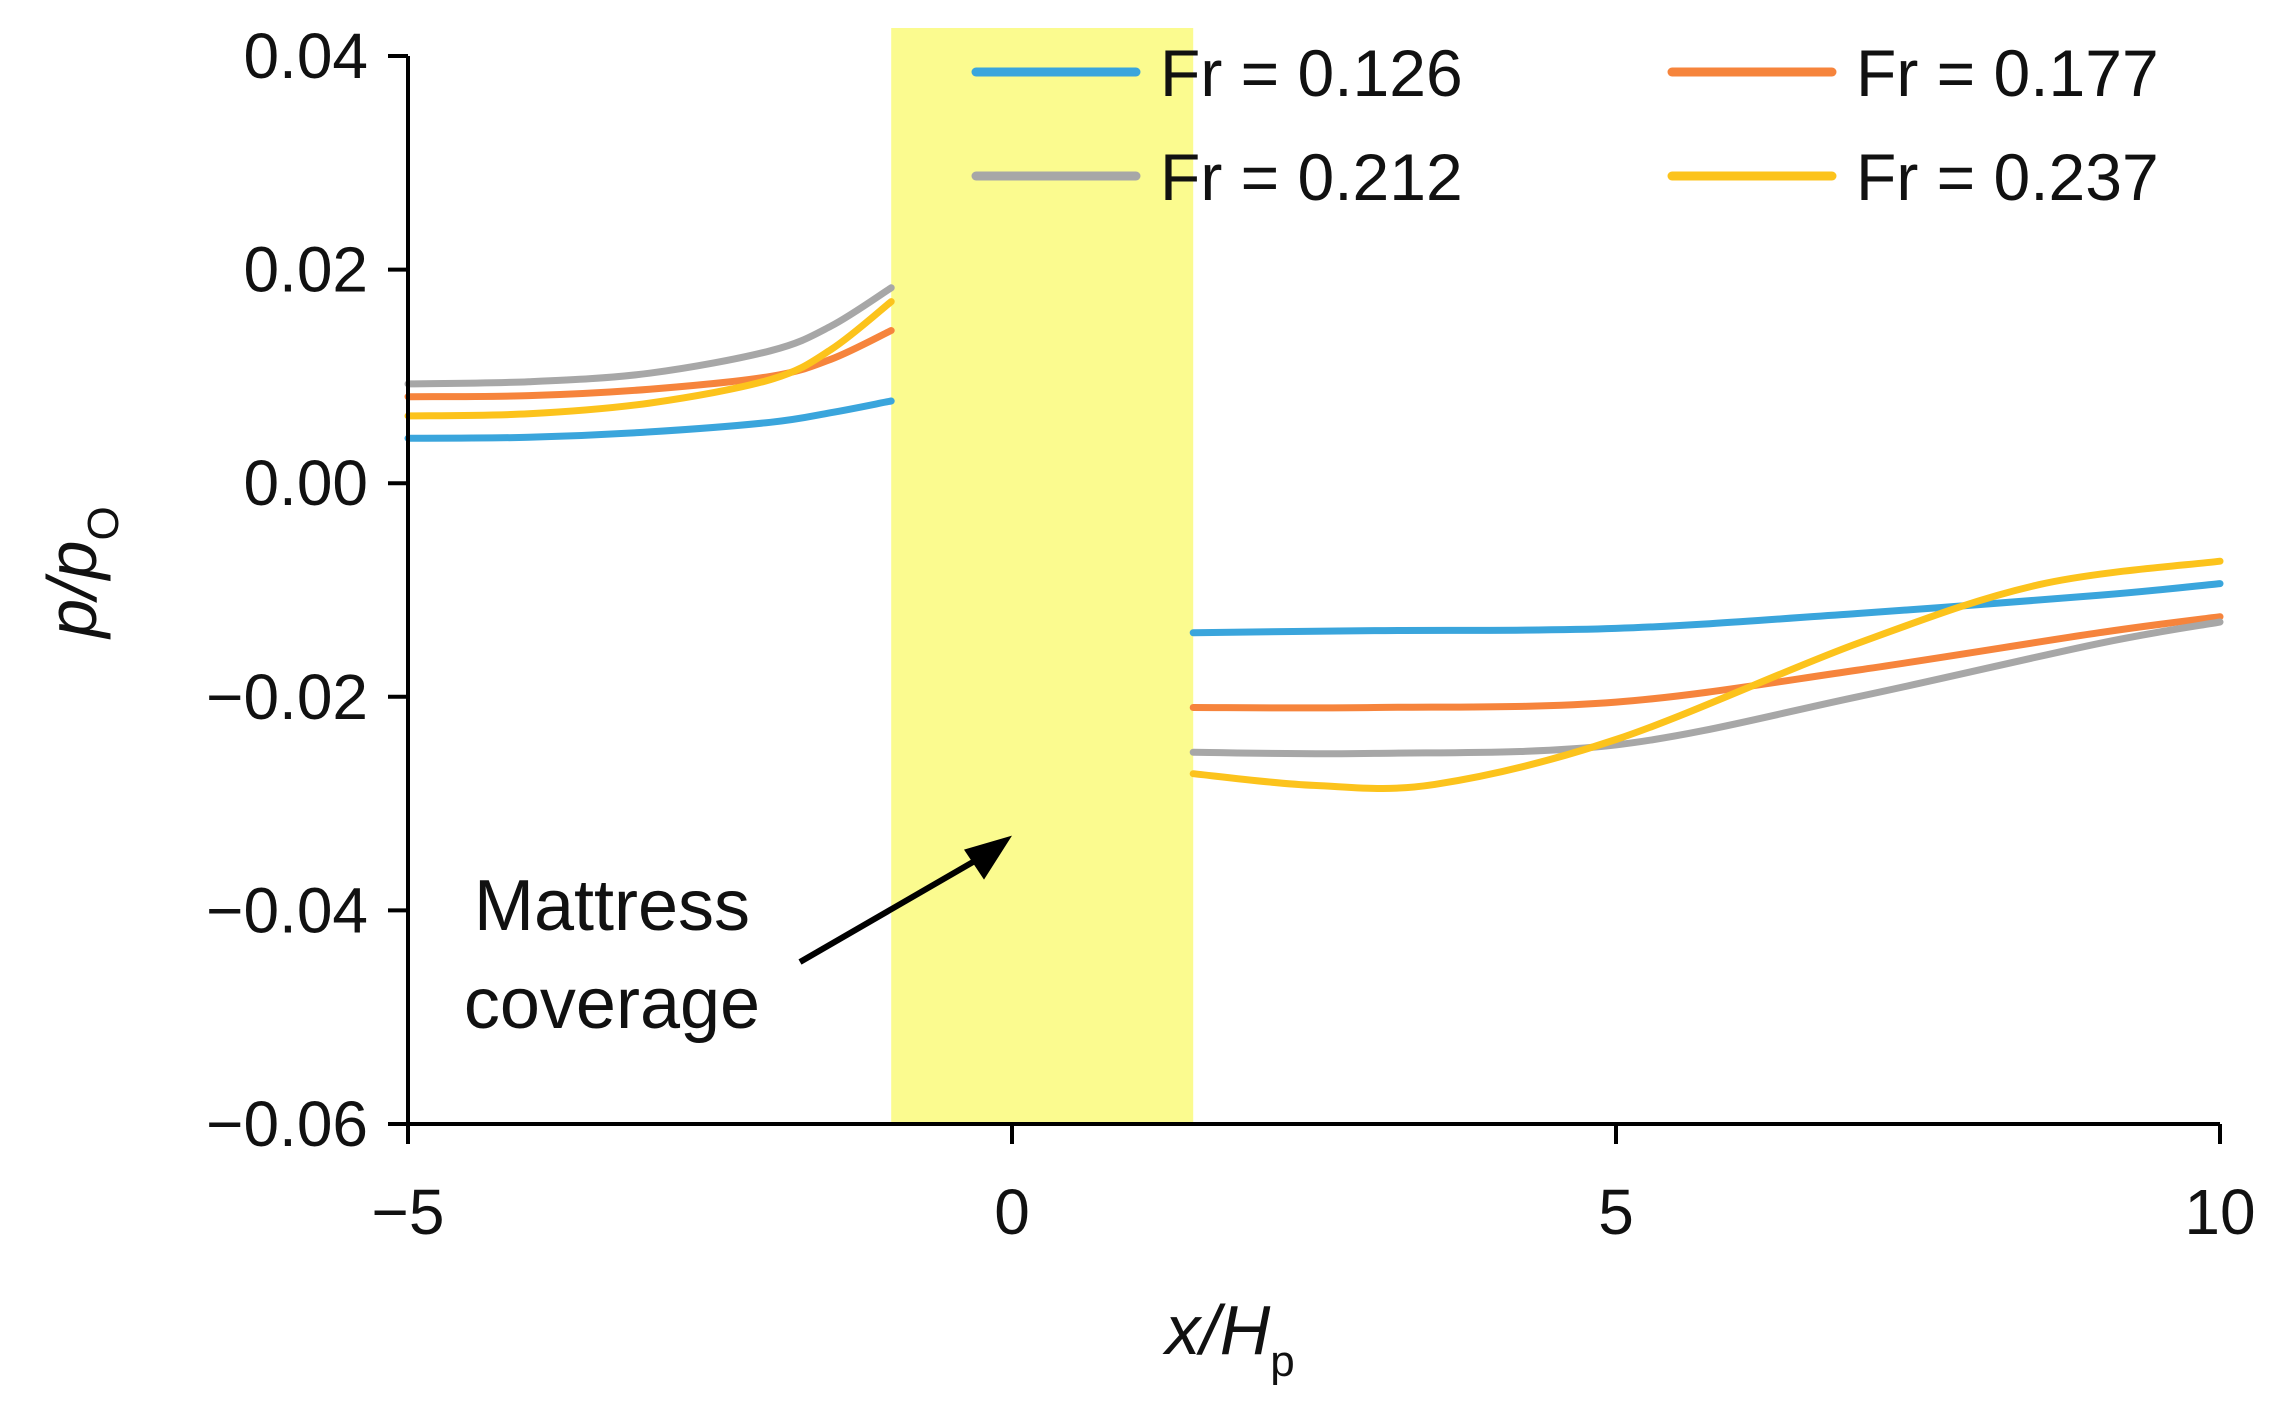  I want to click on series-line-1-upstream, so click(649, 419).